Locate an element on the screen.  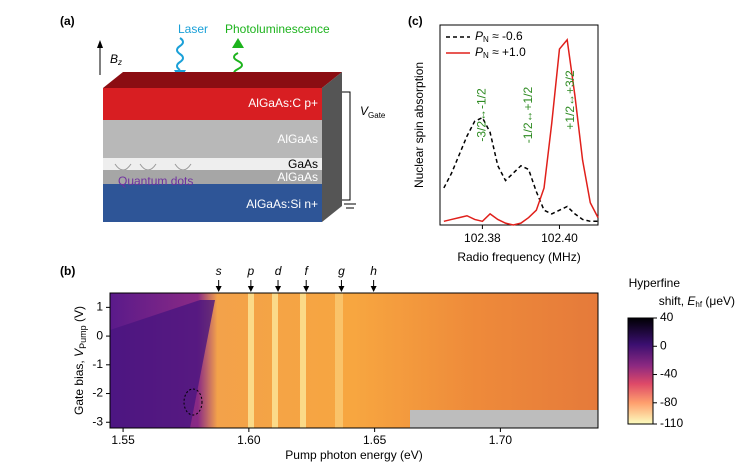
y-tick-label: -1 is located at coordinates (97, 364).